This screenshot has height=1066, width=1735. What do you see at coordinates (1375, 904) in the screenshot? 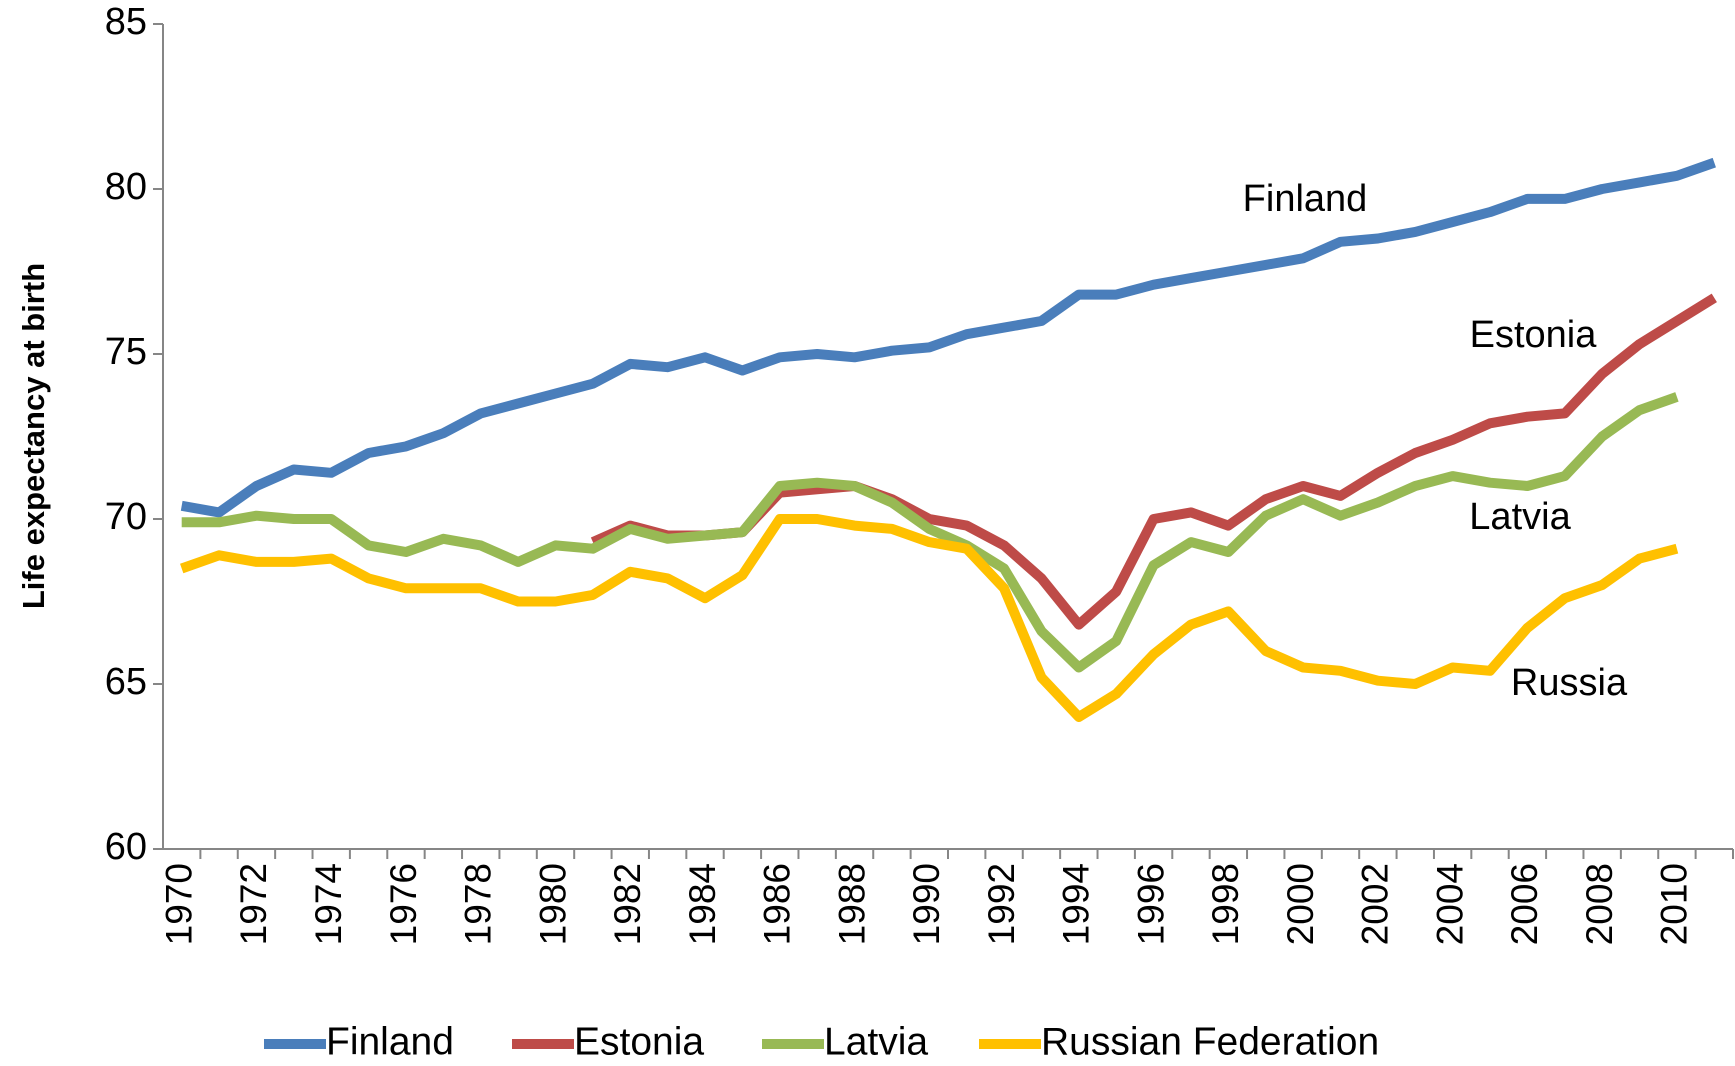
I see `x-tick-label: 2002` at bounding box center [1375, 904].